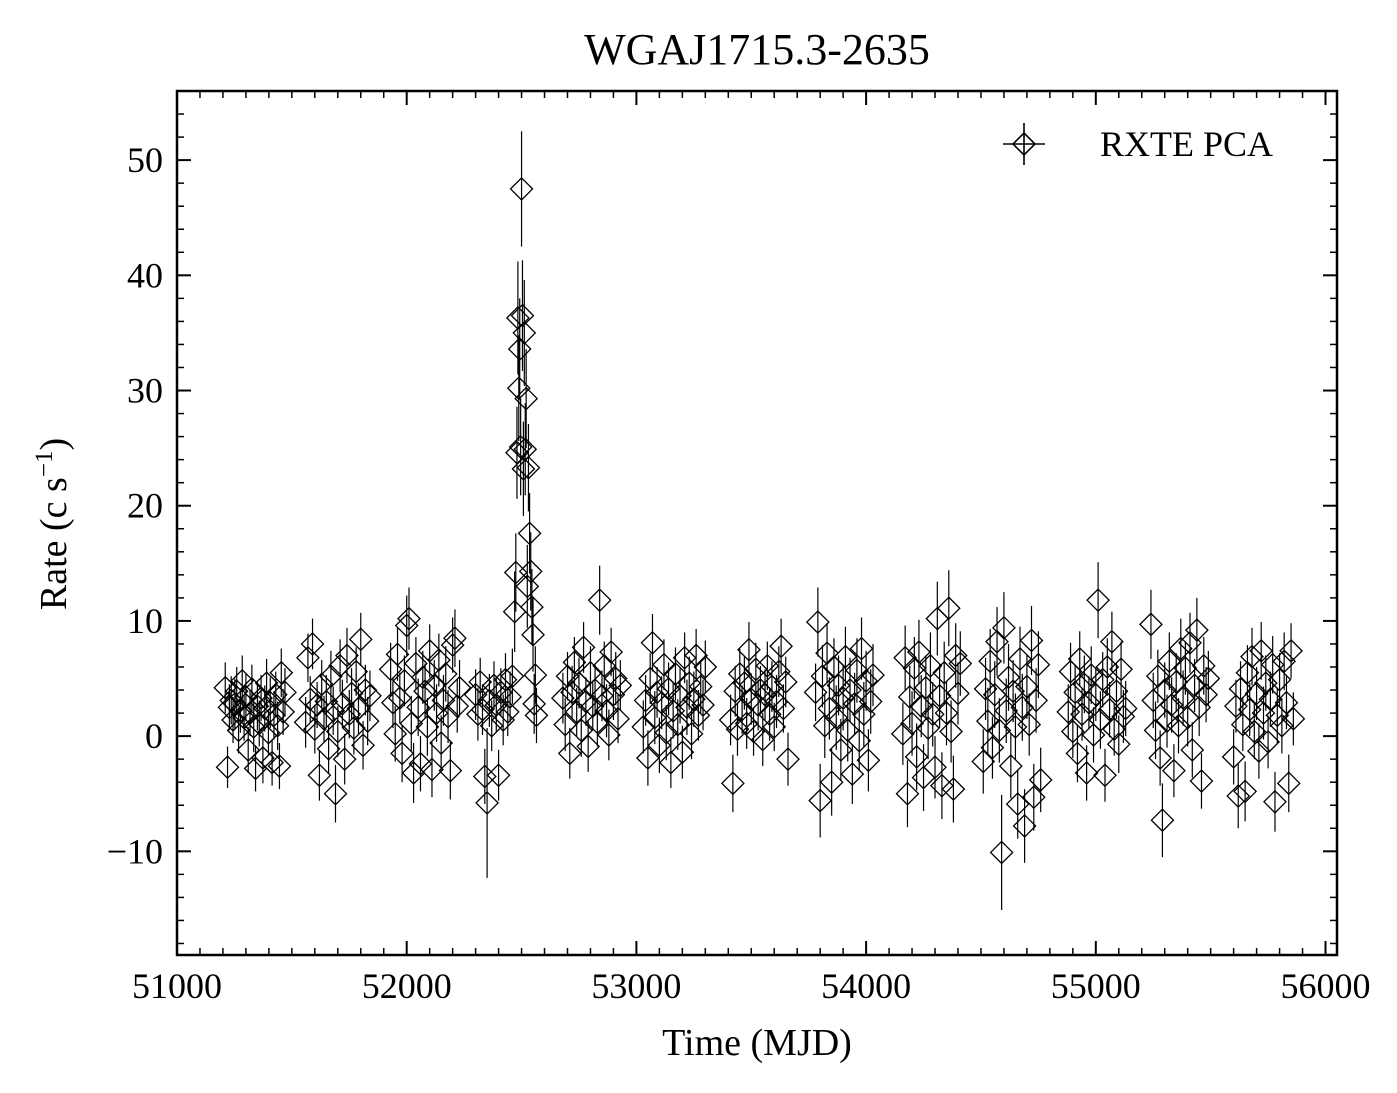 The height and width of the screenshot is (1093, 1397). Describe the element at coordinates (145, 275) in the screenshot. I see `y-tick-label: 40` at that location.